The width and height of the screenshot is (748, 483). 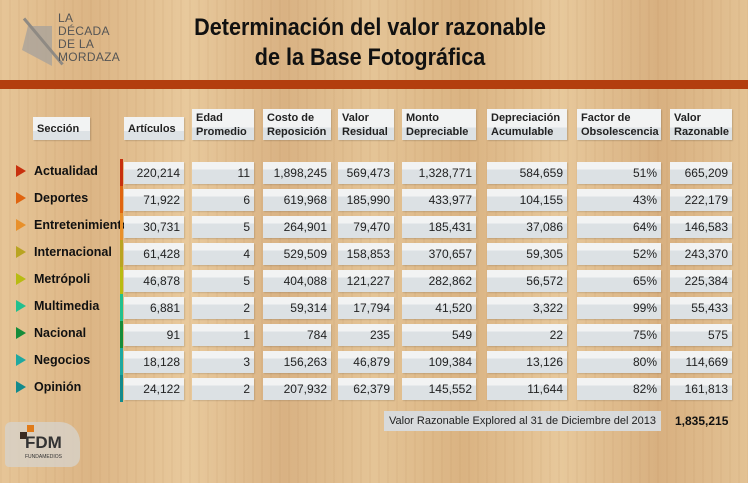 I want to click on cell-articulos: 61,428, so click(x=154, y=254).